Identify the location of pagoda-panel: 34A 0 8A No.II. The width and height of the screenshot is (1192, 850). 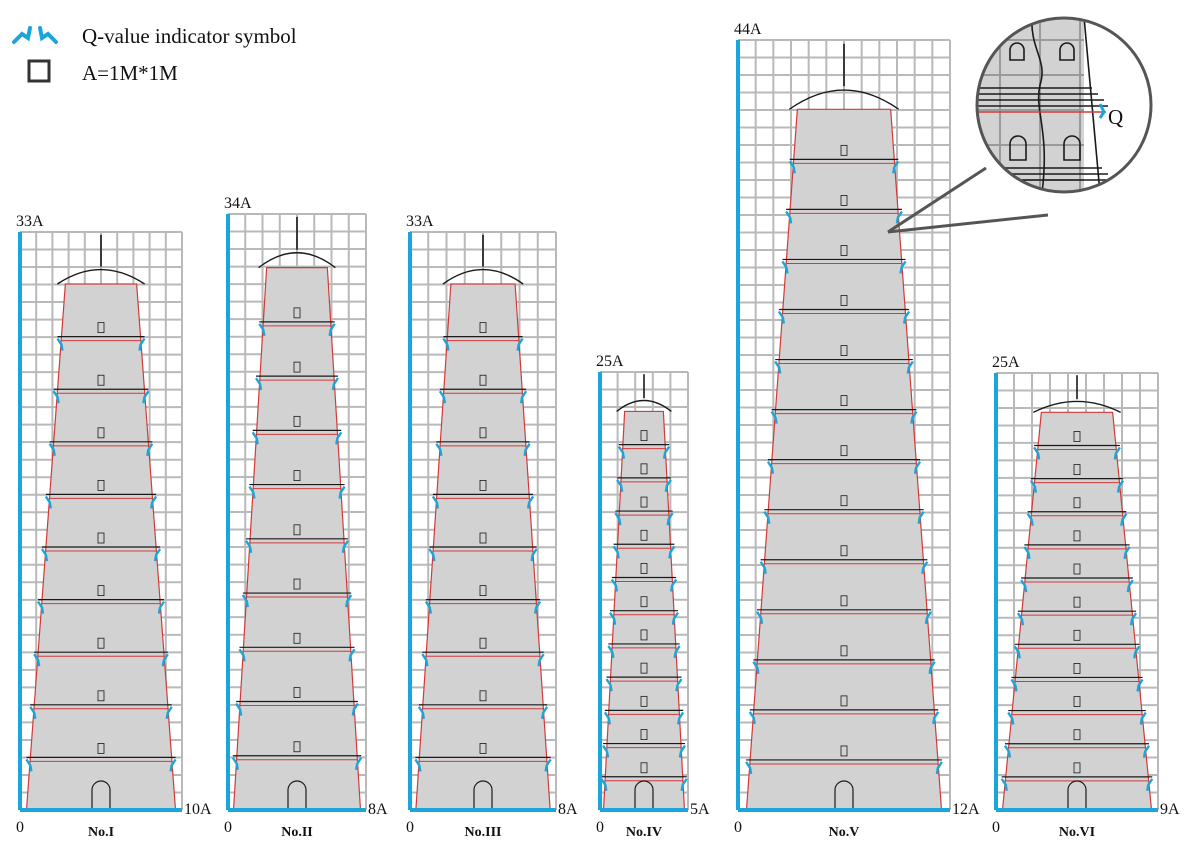
(306, 517).